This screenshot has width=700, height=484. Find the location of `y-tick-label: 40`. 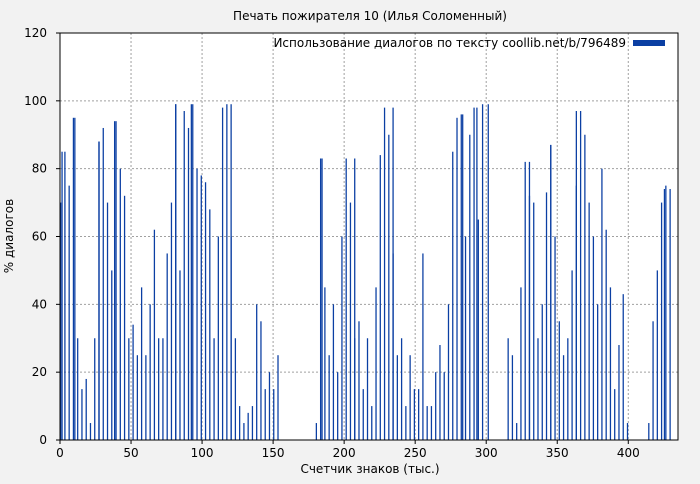

y-tick-label: 40 is located at coordinates (39, 304).